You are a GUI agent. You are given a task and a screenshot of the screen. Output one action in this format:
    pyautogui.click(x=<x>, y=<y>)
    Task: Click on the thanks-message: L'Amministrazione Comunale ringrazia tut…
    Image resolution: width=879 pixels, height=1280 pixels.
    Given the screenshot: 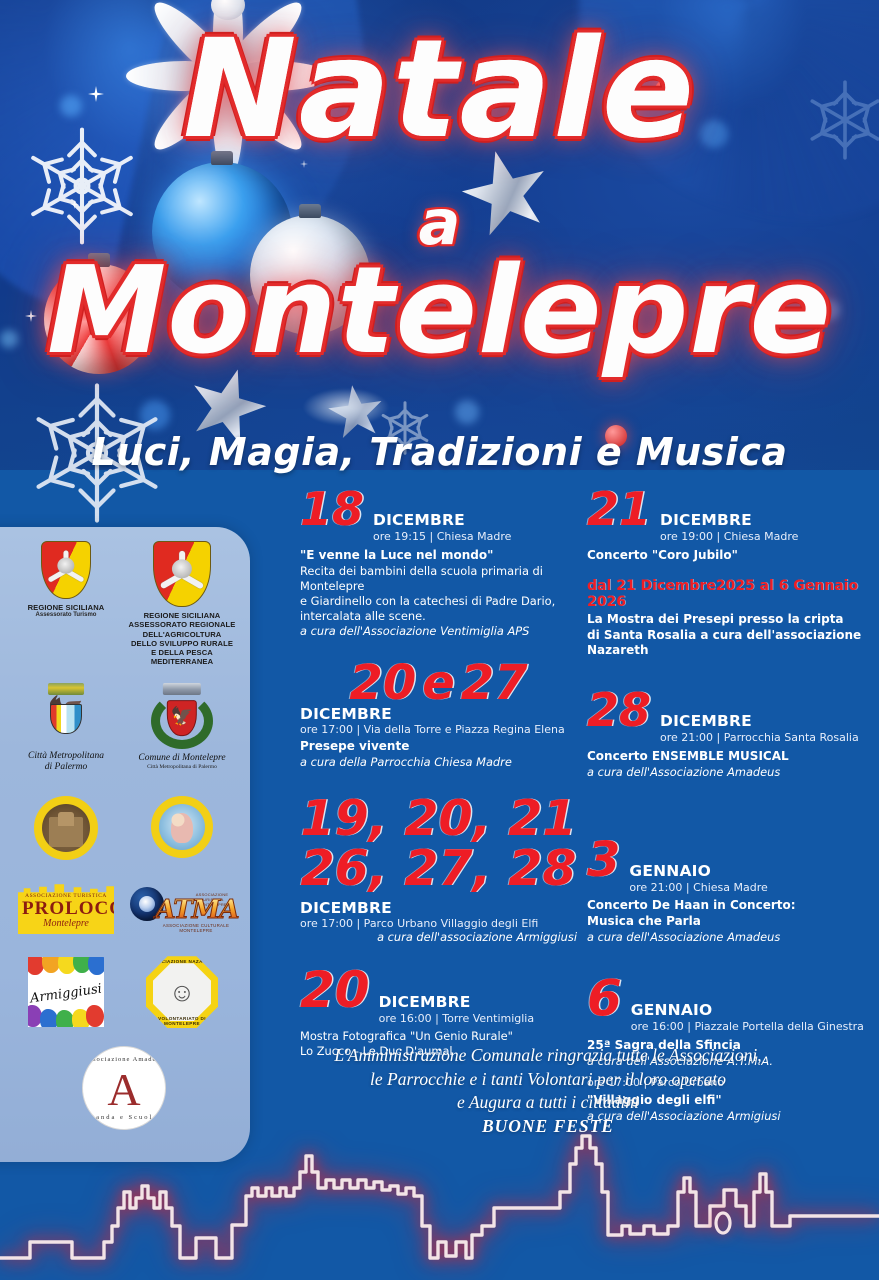 What is the action you would take?
    pyautogui.click(x=548, y=1091)
    